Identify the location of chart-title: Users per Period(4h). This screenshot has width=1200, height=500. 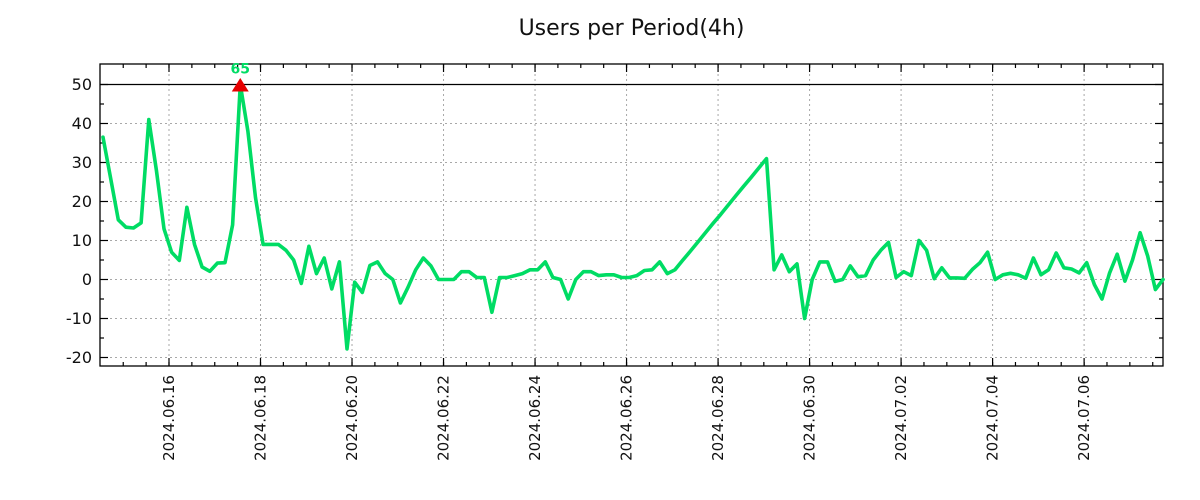
(631, 28).